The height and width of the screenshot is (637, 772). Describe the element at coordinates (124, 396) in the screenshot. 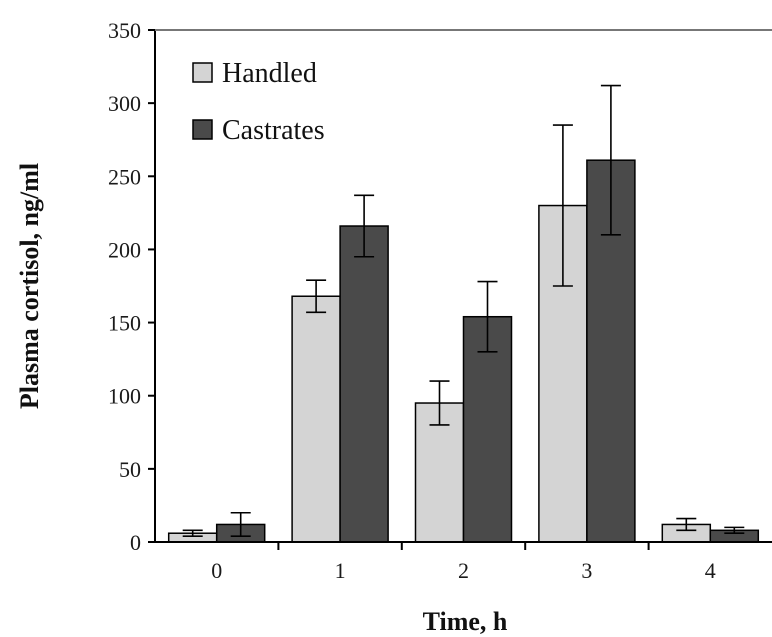

I see `y-tick-label: 100` at that location.